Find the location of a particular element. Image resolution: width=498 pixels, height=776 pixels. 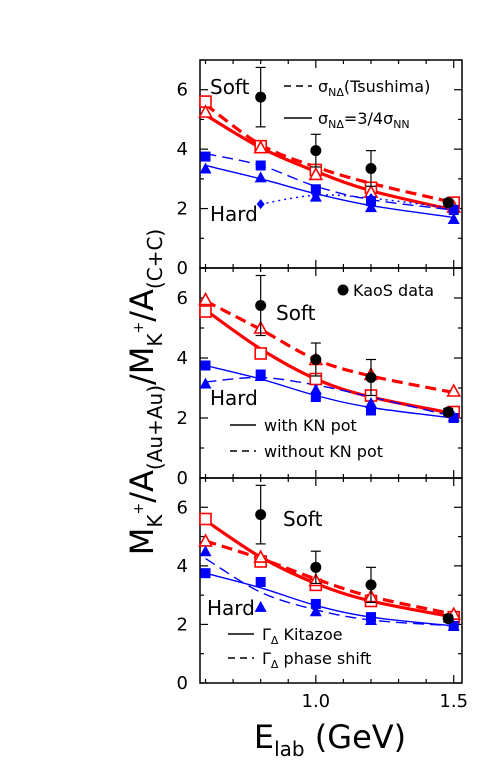

ylabel-cc: (C+C) is located at coordinates (155, 259).